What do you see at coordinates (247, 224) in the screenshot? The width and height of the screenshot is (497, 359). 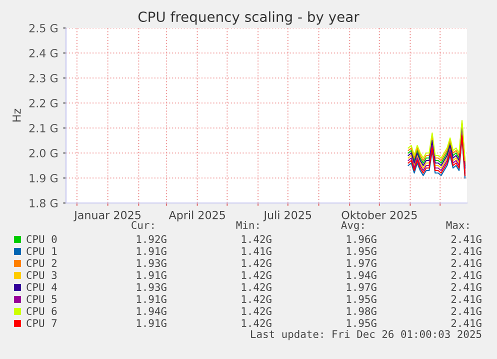 I see `text: Min:` at bounding box center [247, 224].